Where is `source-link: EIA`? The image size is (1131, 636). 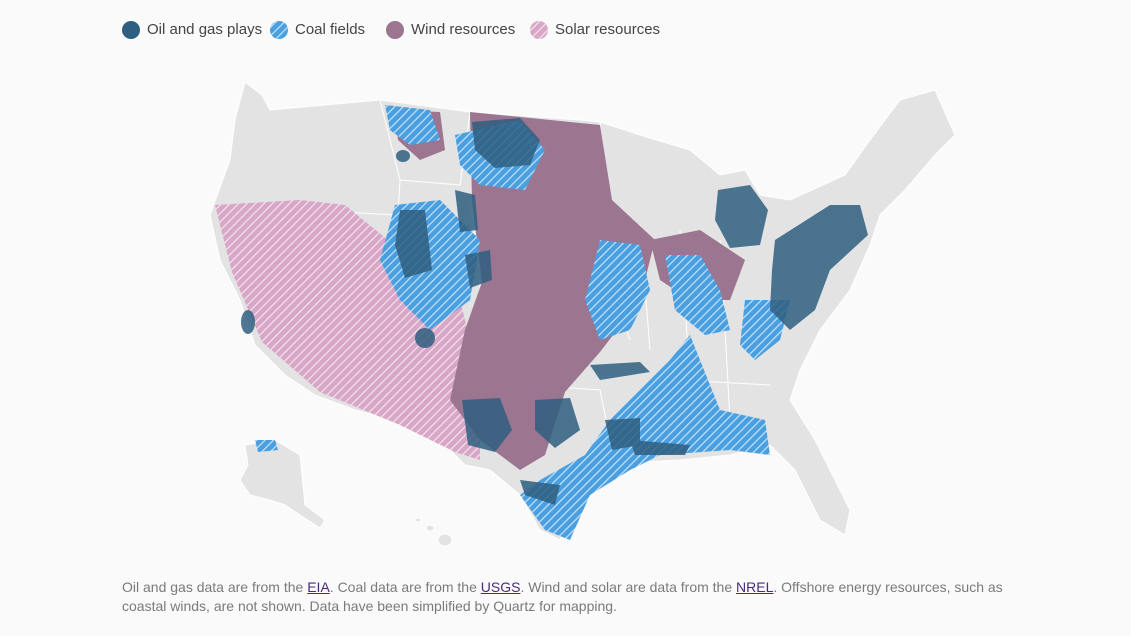
source-link: EIA is located at coordinates (318, 587).